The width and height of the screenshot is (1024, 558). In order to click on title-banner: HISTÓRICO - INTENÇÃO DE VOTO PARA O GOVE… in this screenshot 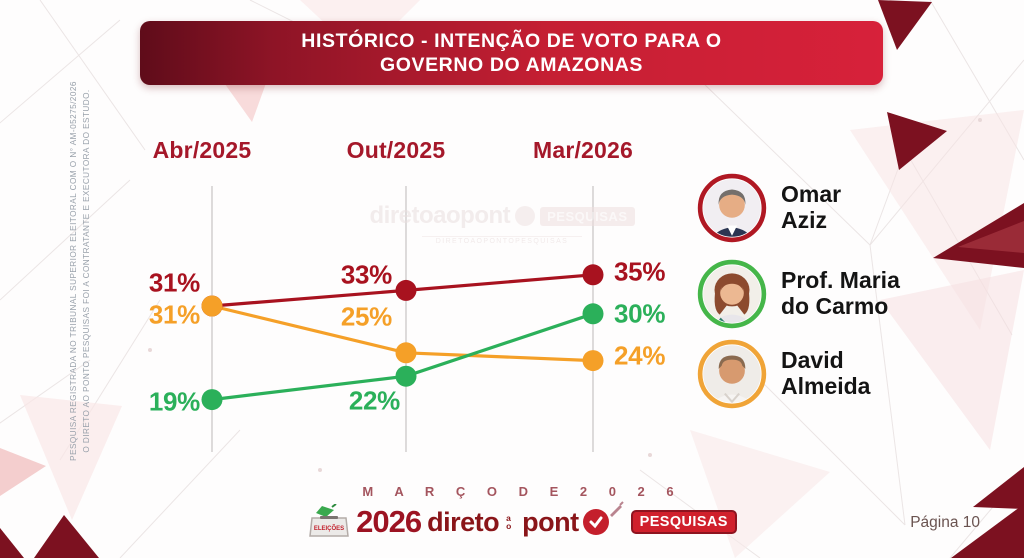, I will do `click(511, 53)`.